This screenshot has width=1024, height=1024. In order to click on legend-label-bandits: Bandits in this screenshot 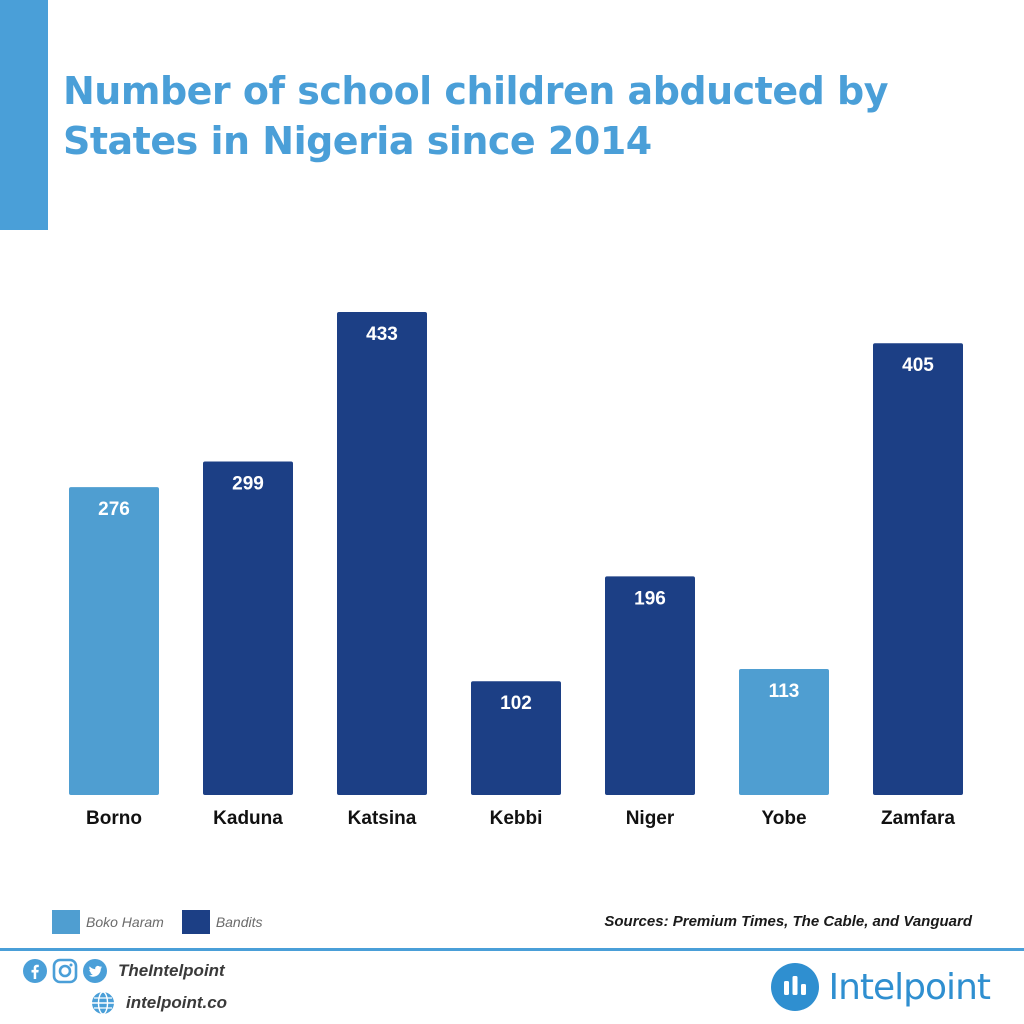, I will do `click(239, 922)`.